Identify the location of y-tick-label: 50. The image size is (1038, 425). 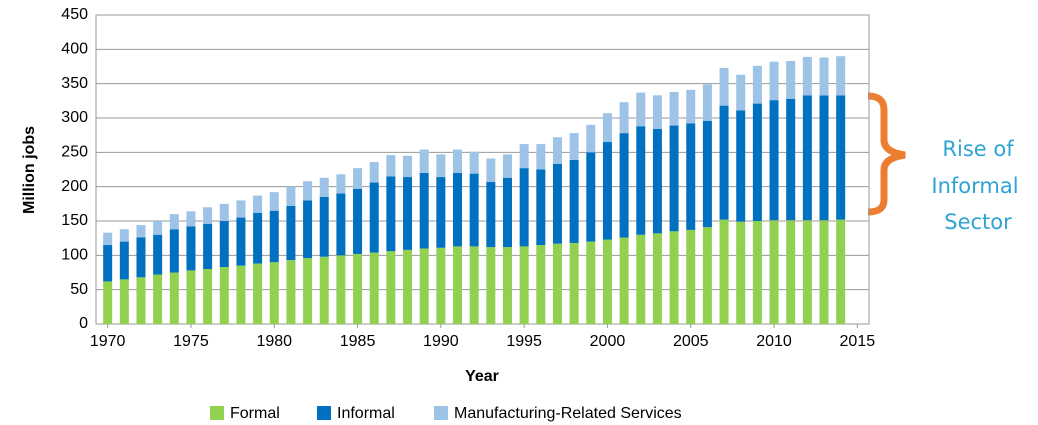
(79, 289).